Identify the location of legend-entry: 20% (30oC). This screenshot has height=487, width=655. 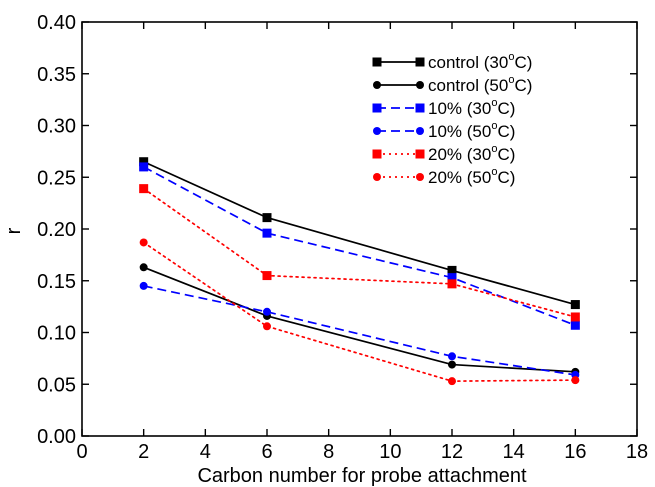
(443, 153).